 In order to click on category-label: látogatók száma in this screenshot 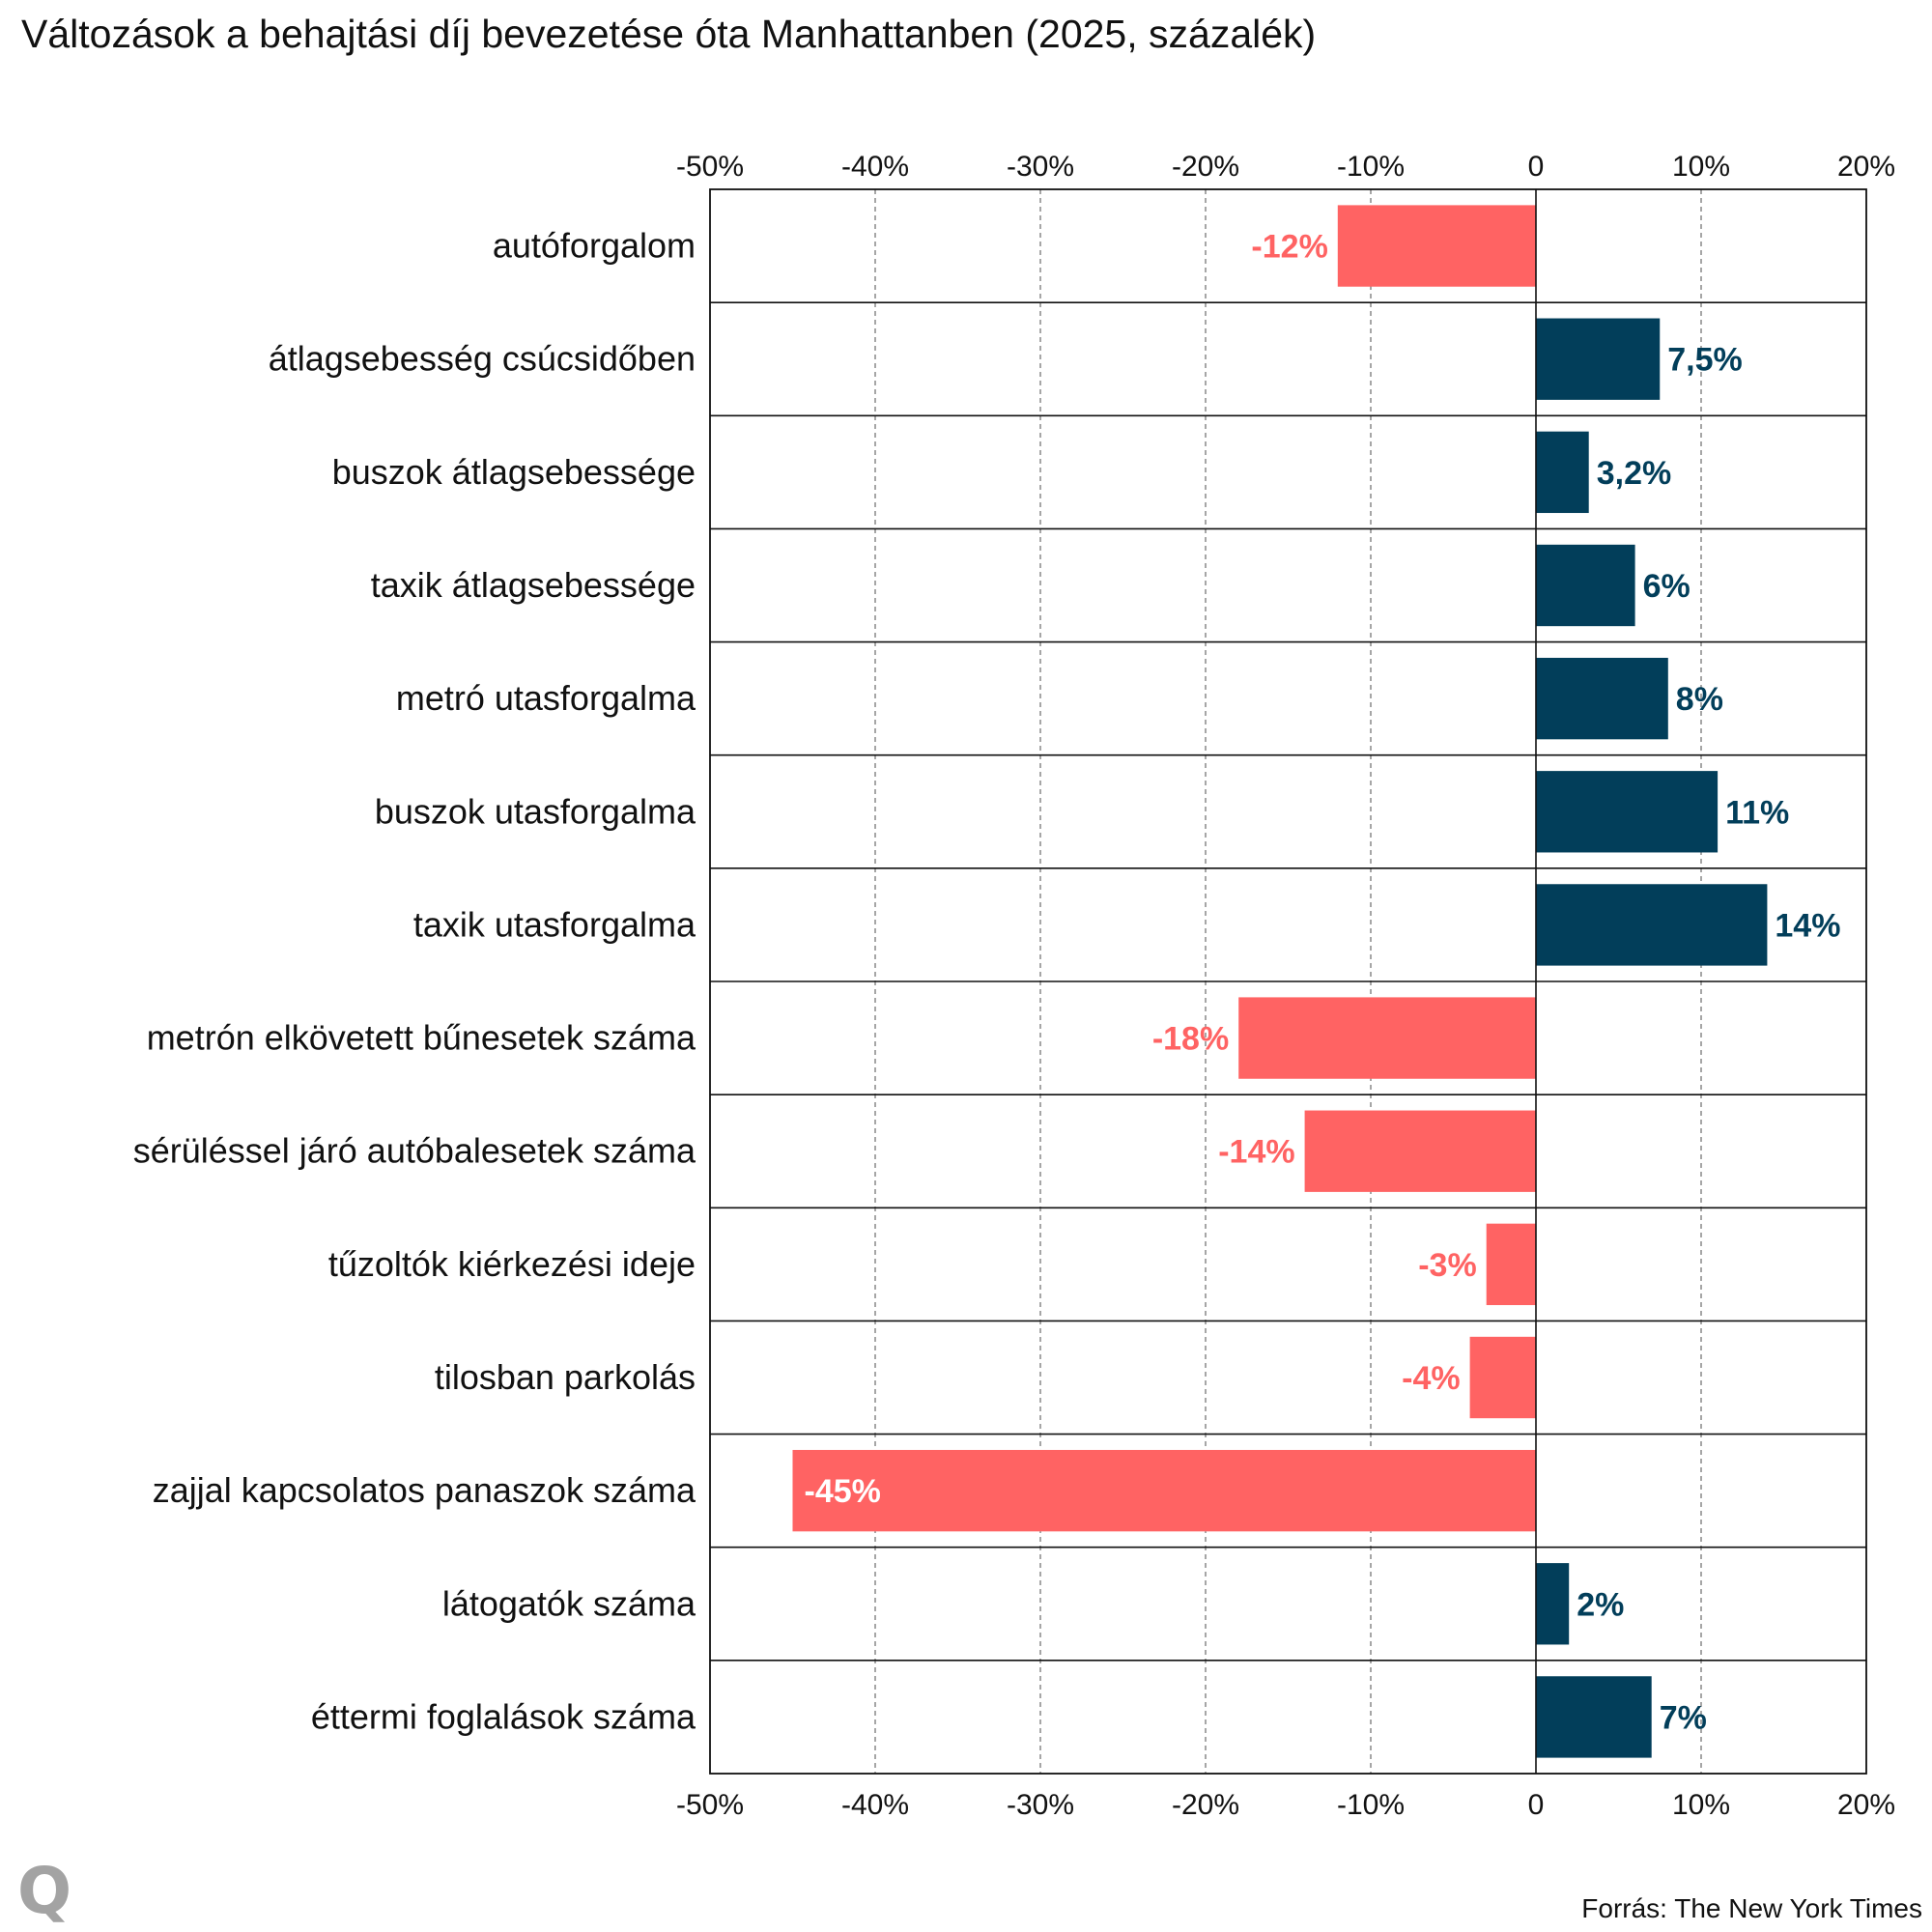, I will do `click(569, 1603)`.